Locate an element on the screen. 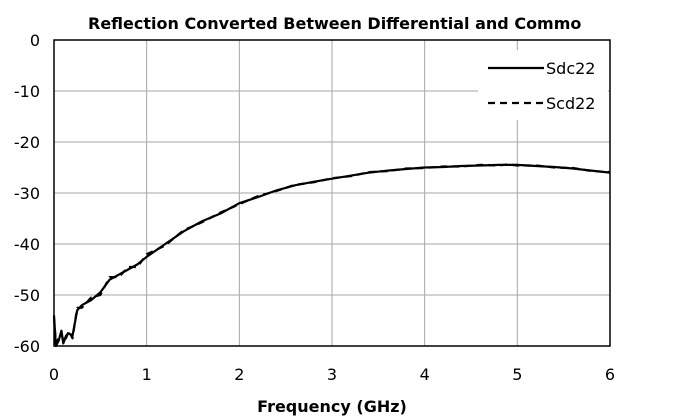 Image resolution: width=682 pixels, height=417 pixels. legend-box is located at coordinates (543, 85).